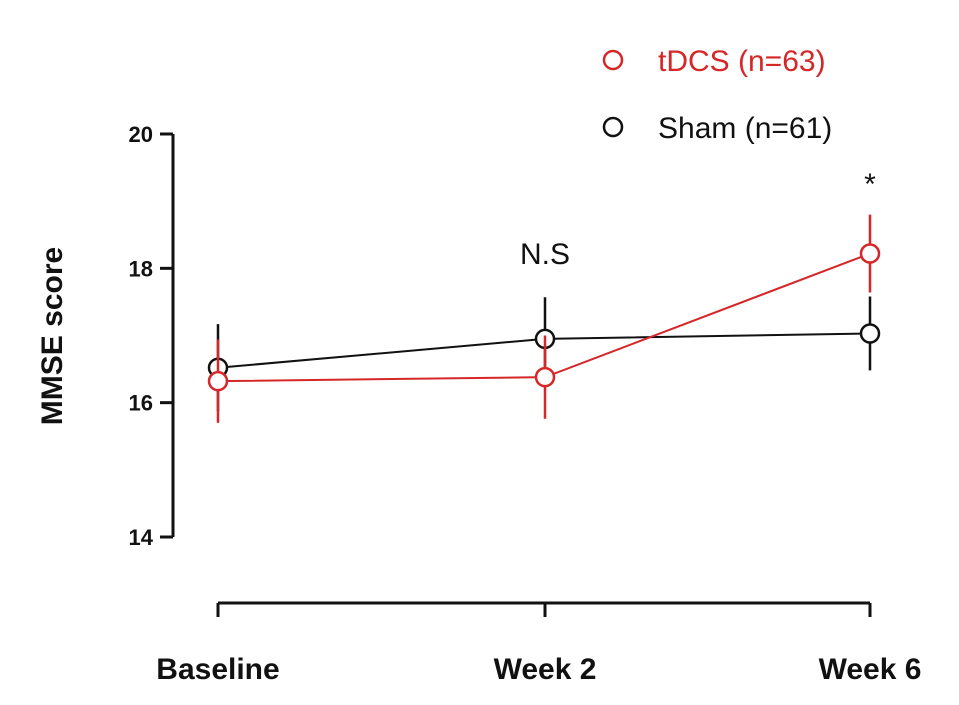  Describe the element at coordinates (141, 403) in the screenshot. I see `y-tick-label: 16` at that location.